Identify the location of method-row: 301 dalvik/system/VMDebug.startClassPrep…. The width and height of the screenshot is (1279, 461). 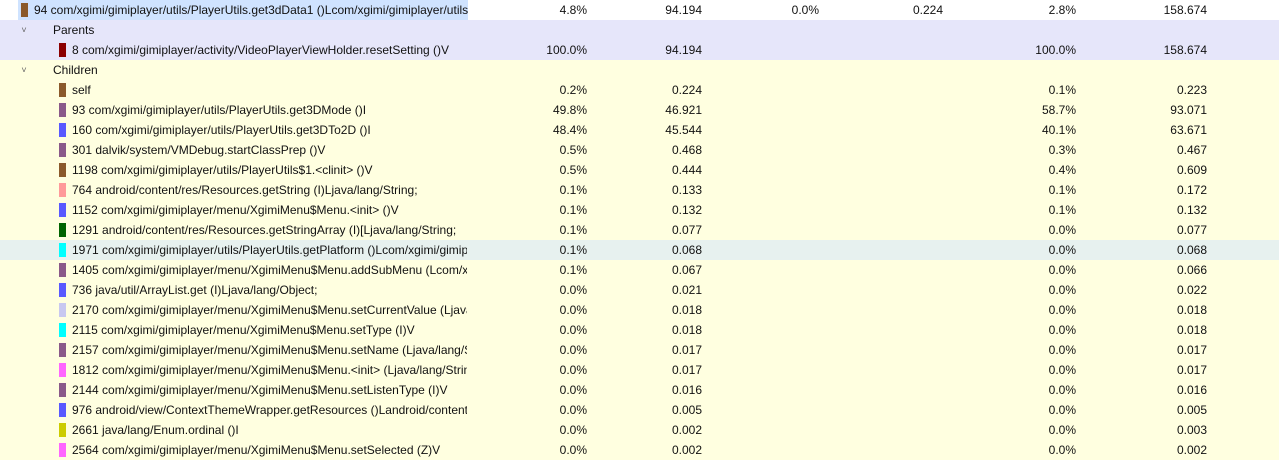
(639, 150).